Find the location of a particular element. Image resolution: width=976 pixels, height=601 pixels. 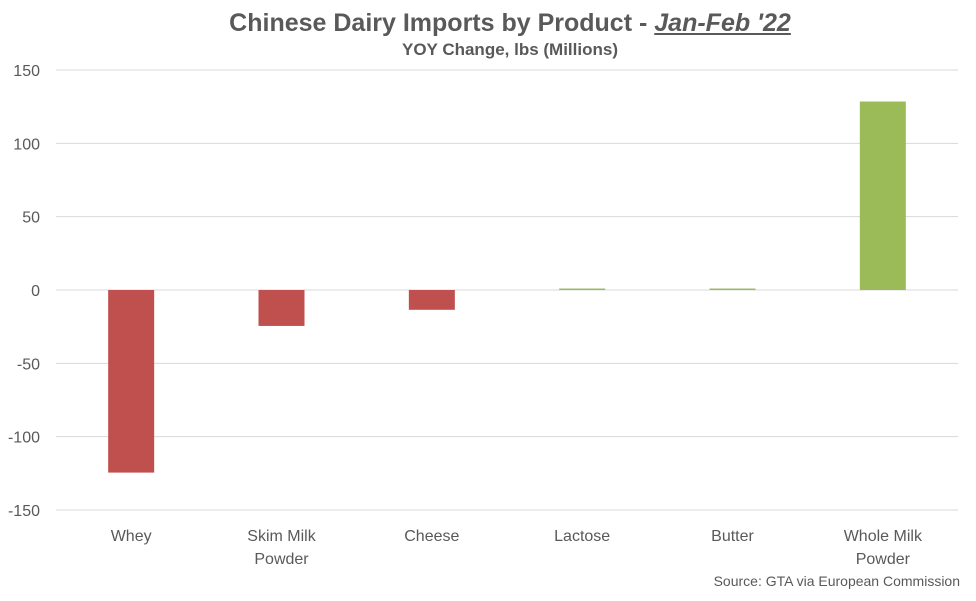

source-note: Source: GTA via European Commission is located at coordinates (836, 581).